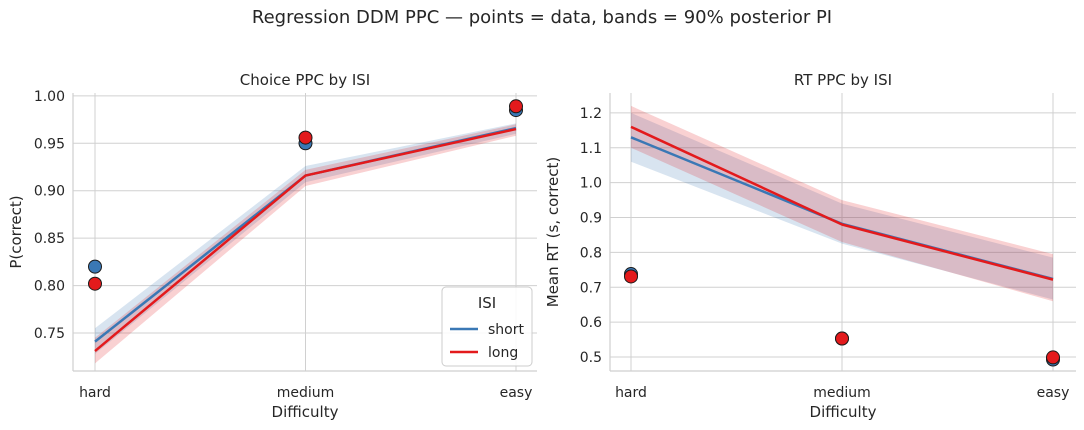 This screenshot has width=1084, height=430. What do you see at coordinates (591, 288) in the screenshot?
I see `rt-ytick-label: 0.7` at bounding box center [591, 288].